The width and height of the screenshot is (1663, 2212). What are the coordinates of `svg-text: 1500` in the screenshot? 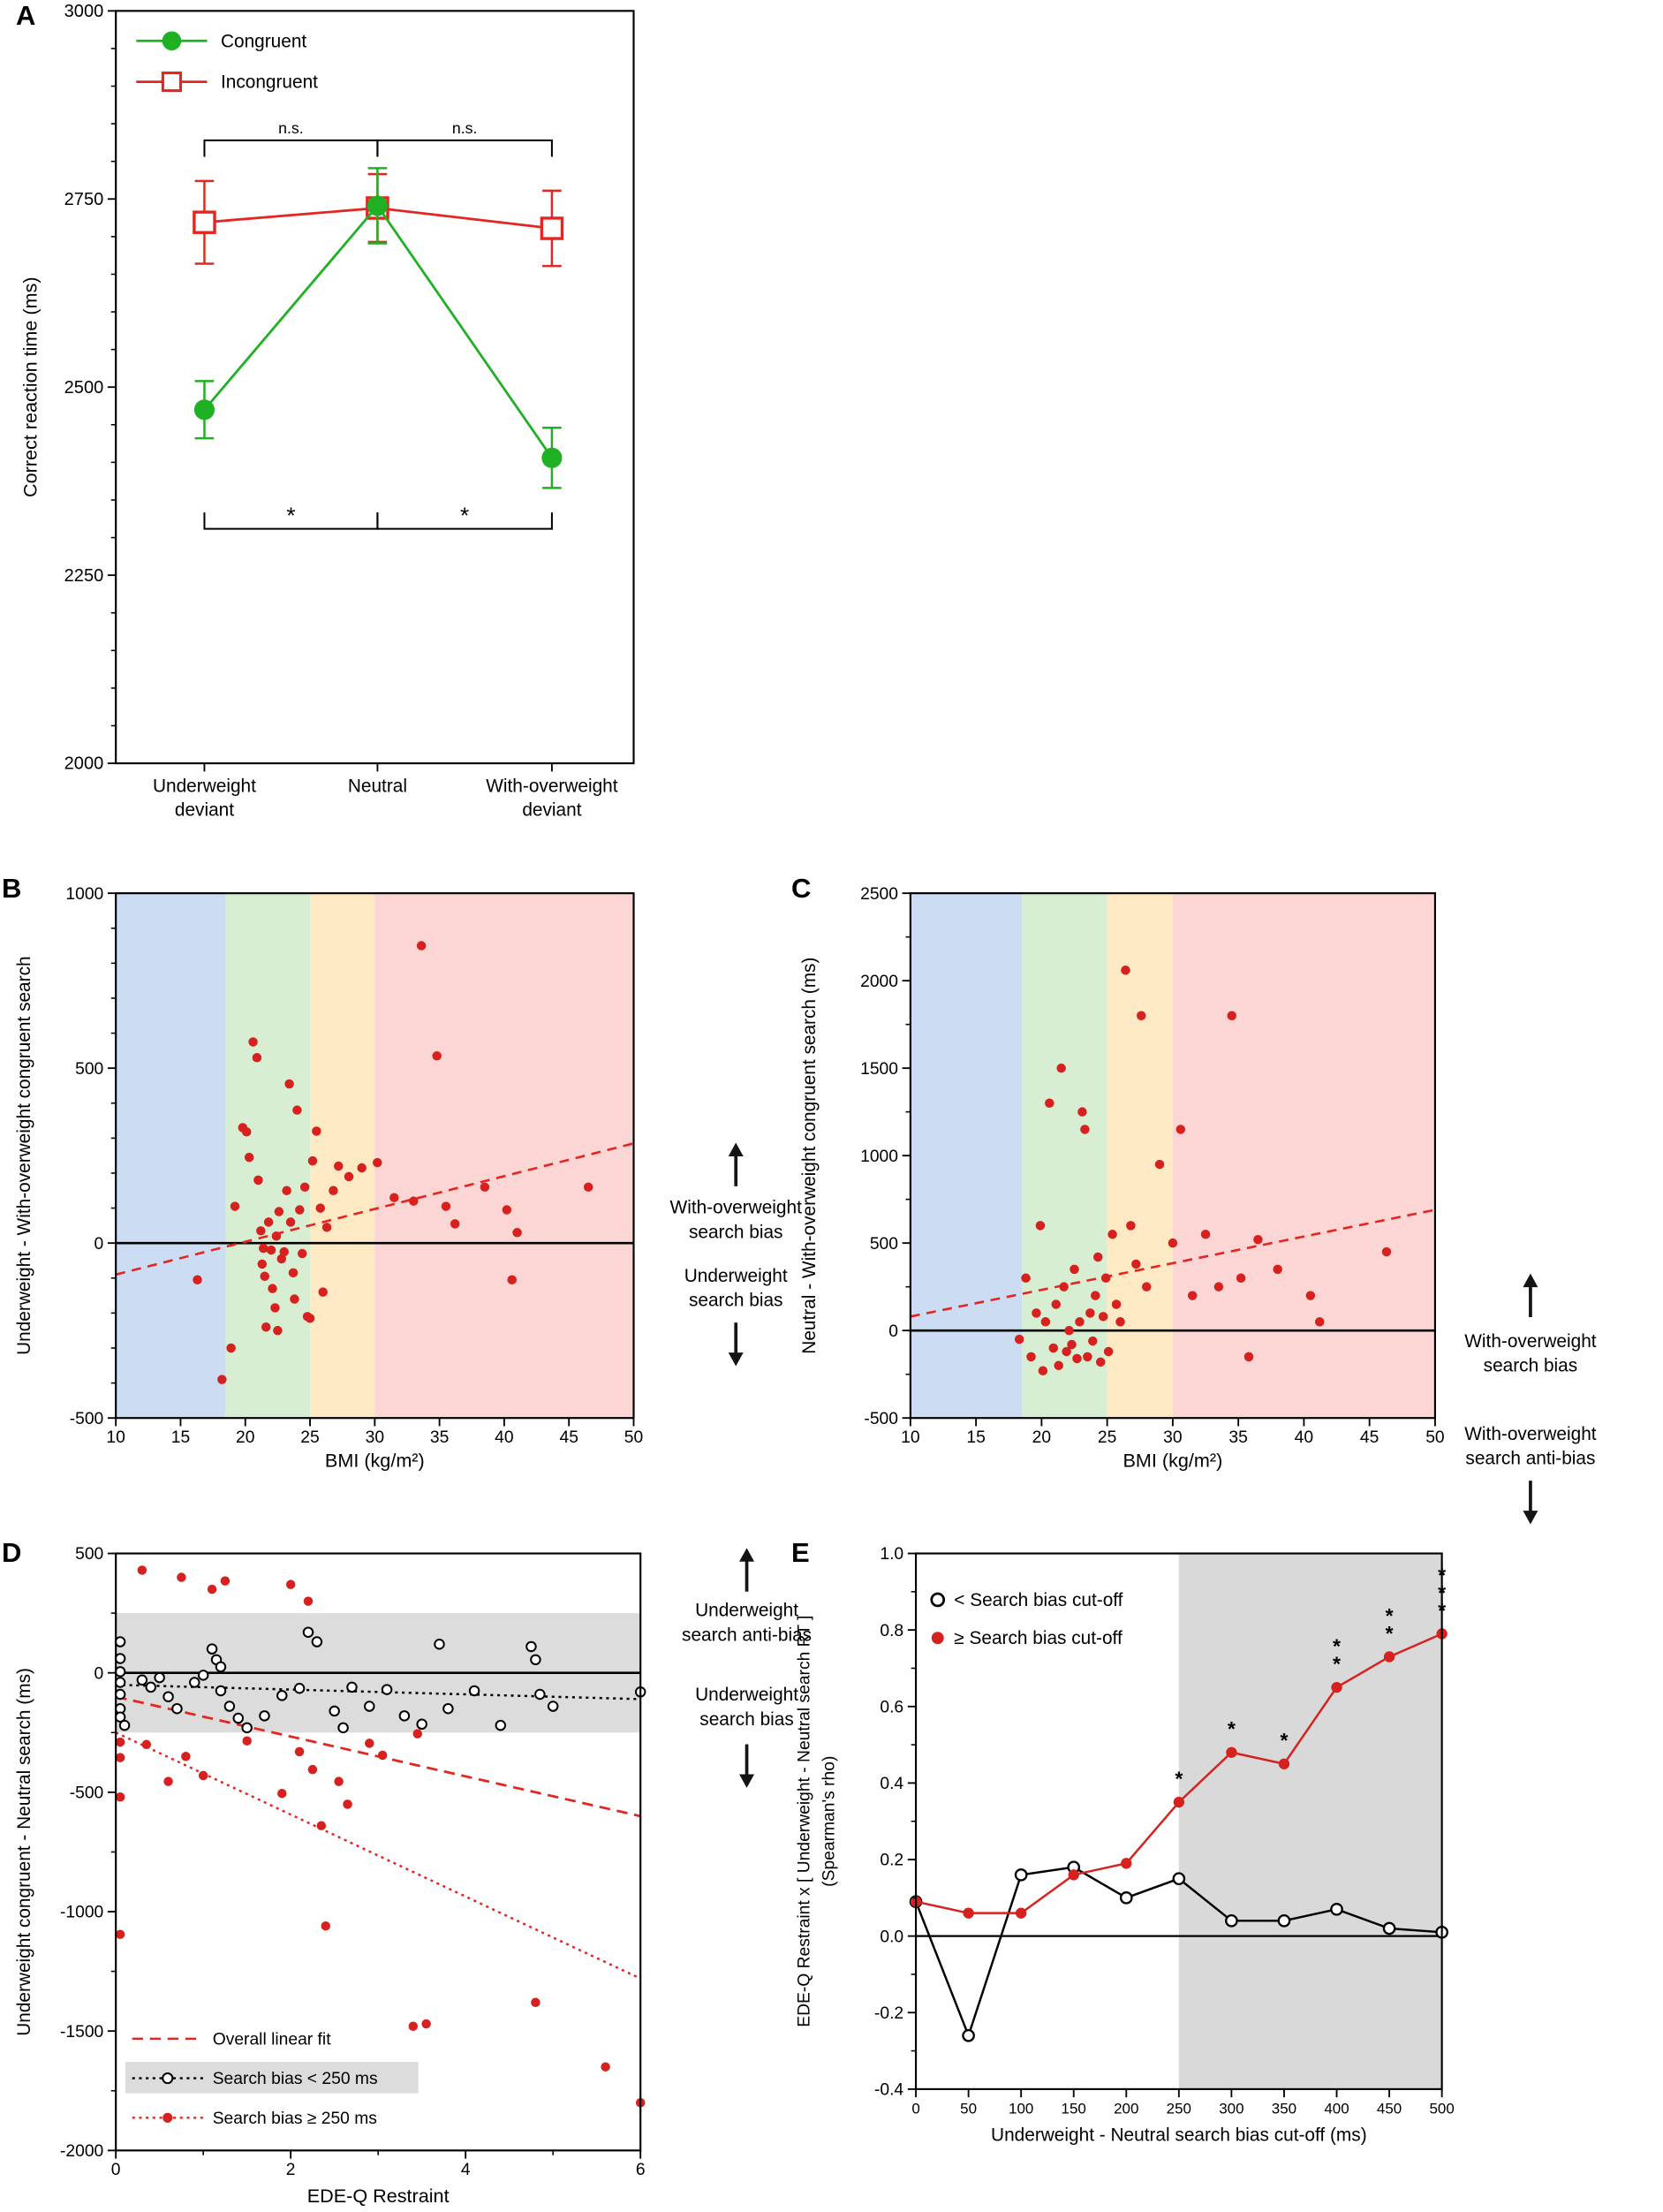 It's located at (879, 1069).